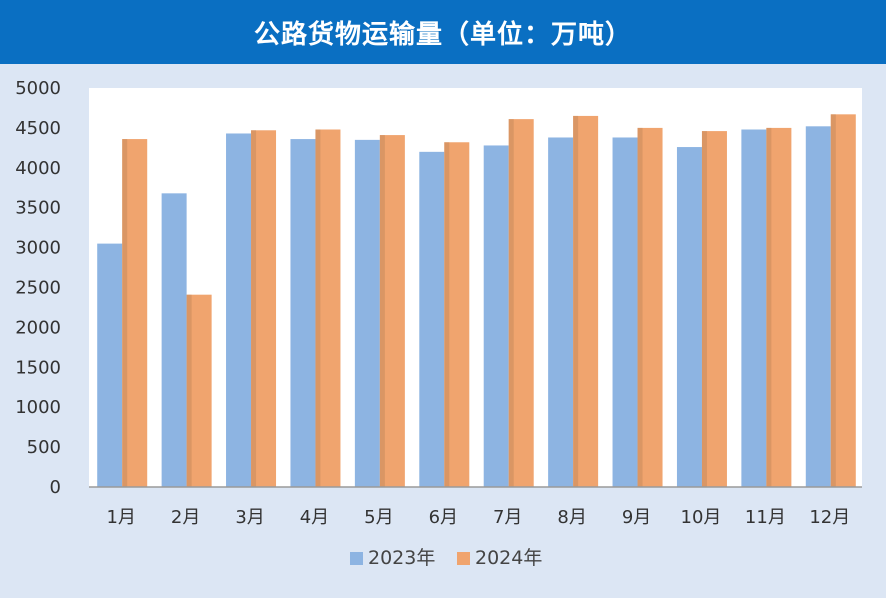  Describe the element at coordinates (401, 558) in the screenshot. I see `legend-label: 2023年` at that location.